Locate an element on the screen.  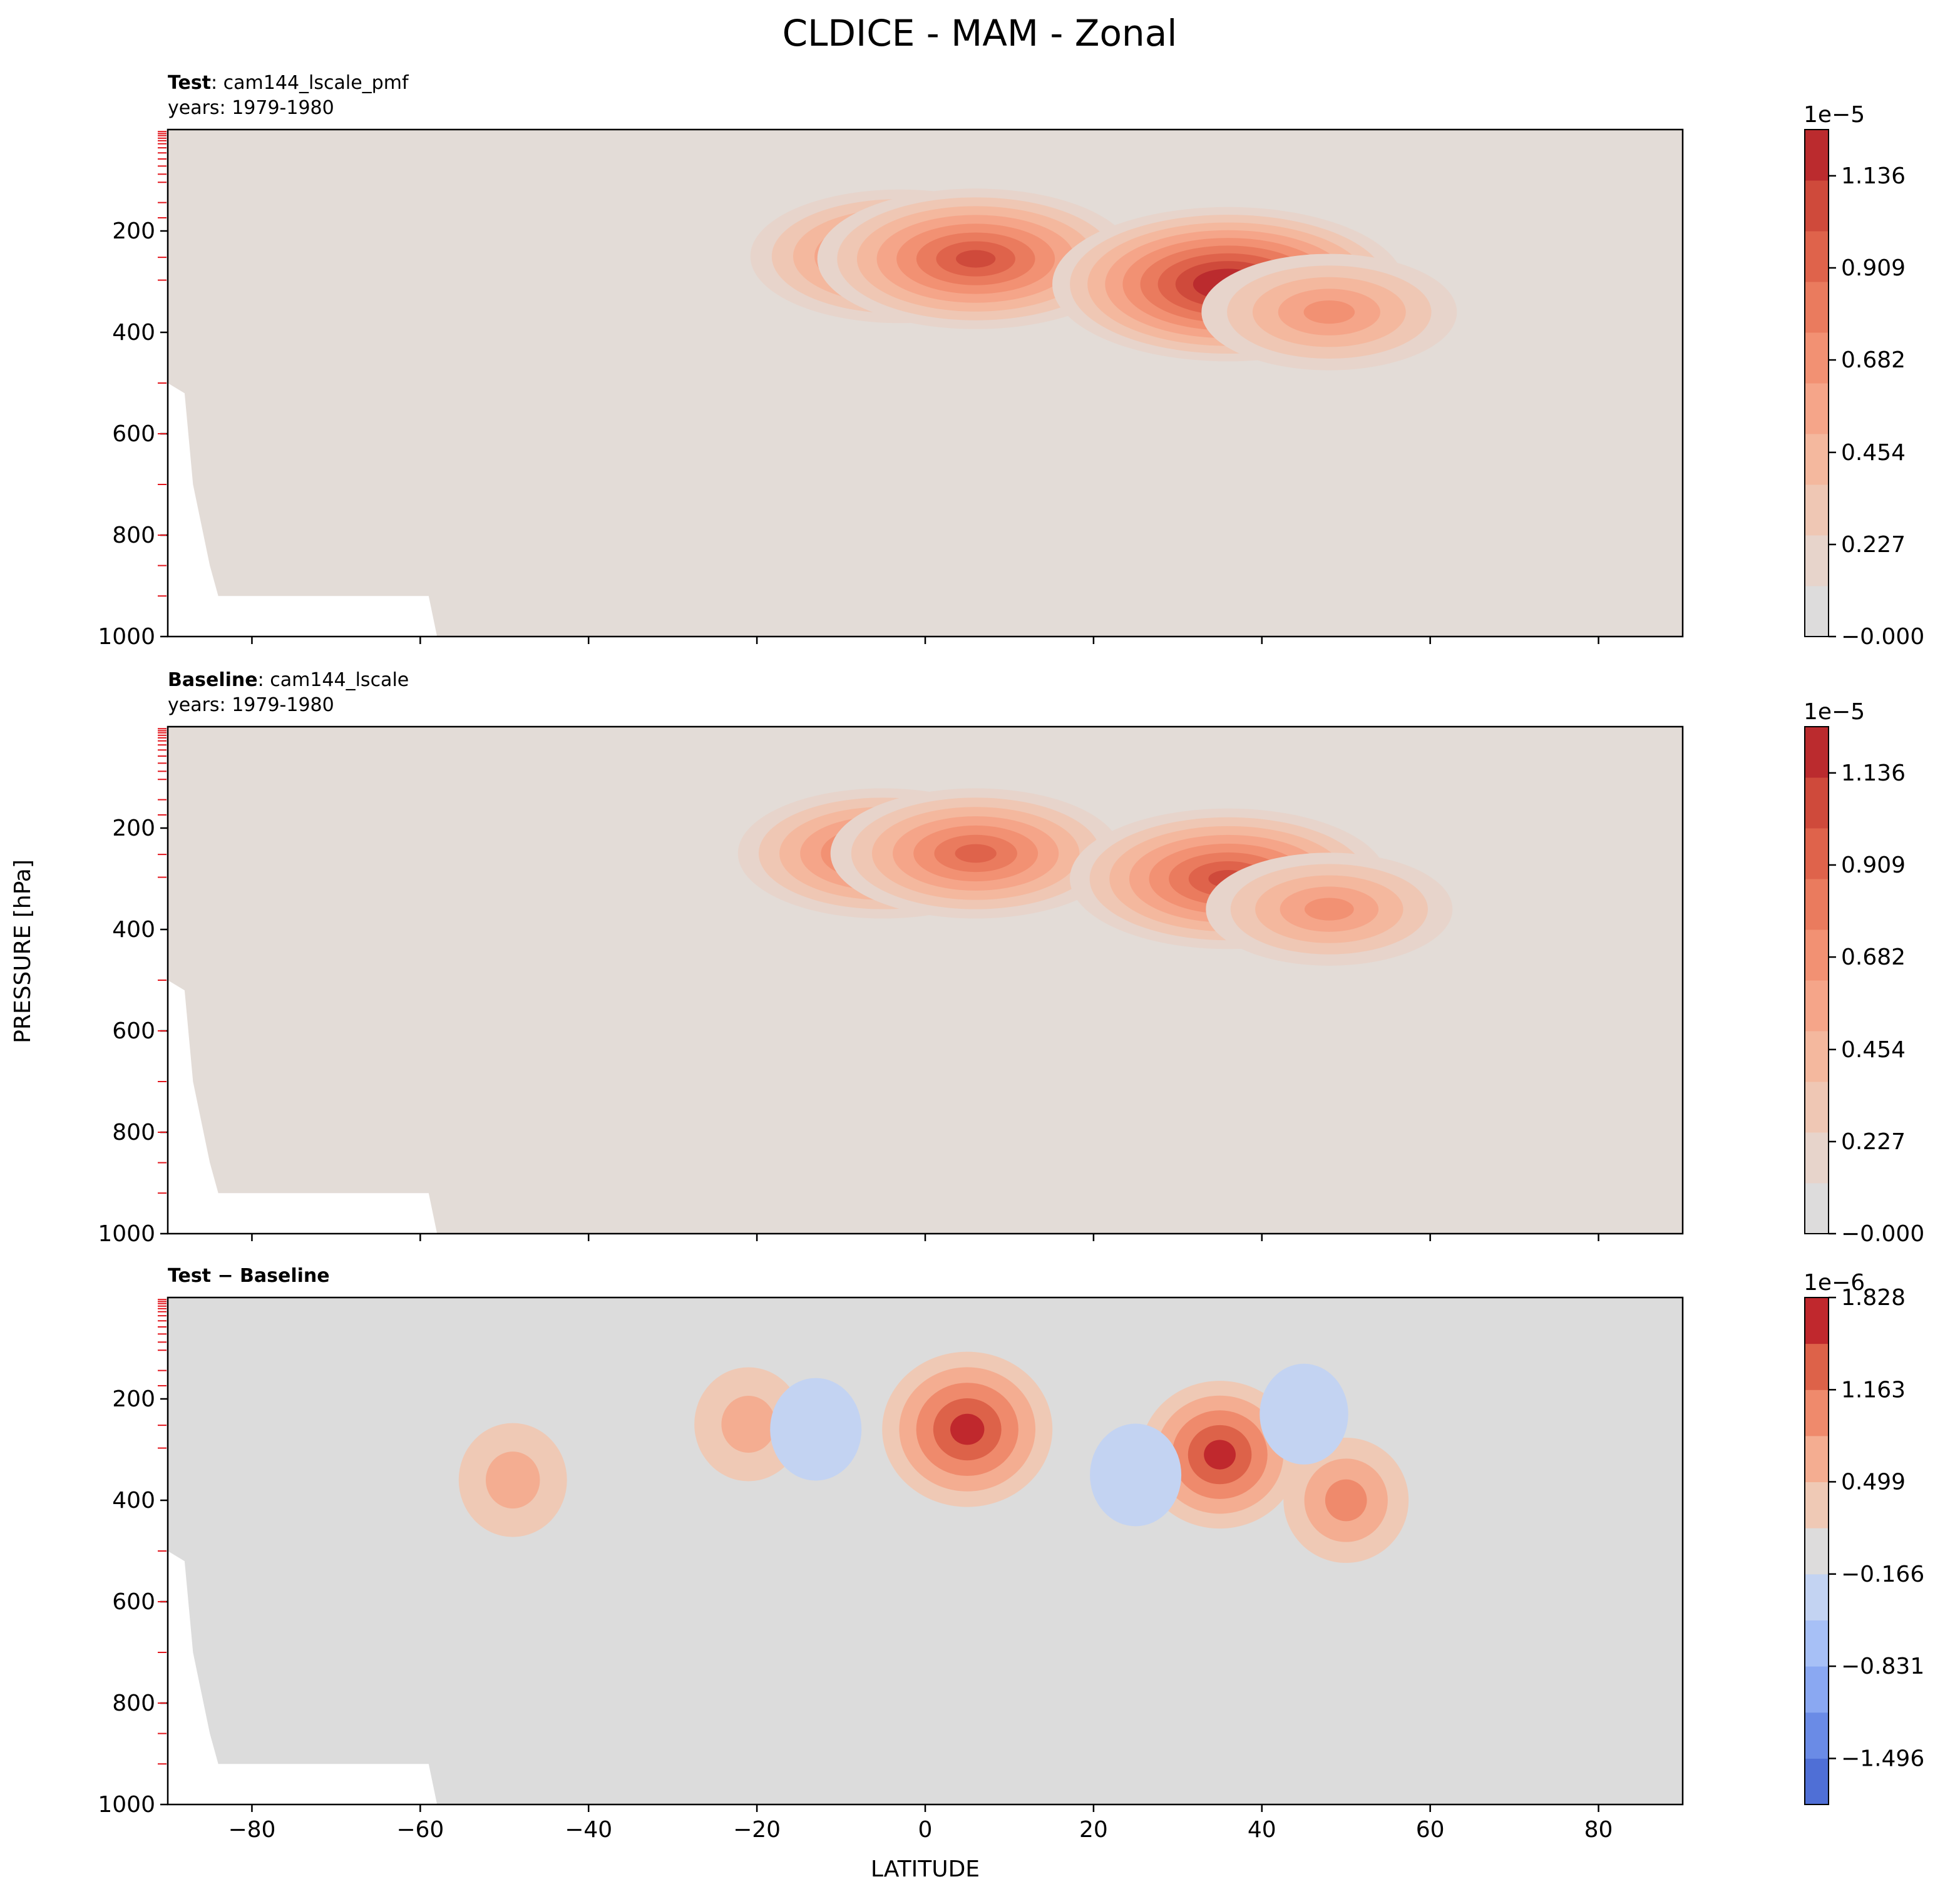
colorbar-tick-label: −0.000 is located at coordinates (1882, 637).